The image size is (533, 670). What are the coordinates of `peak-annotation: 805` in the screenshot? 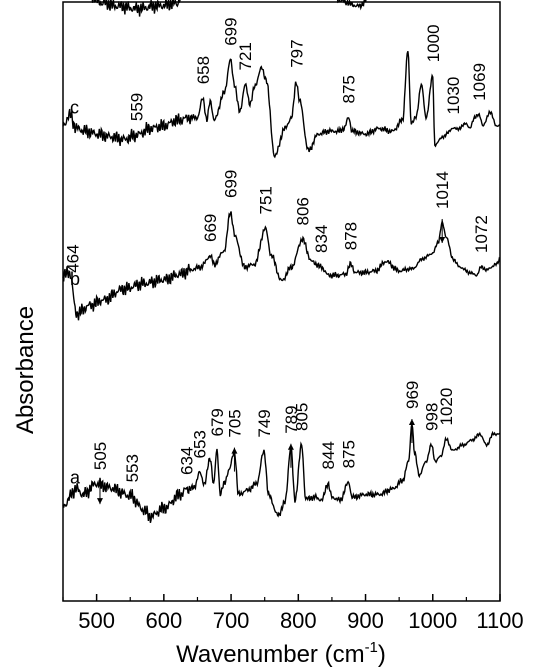 It's located at (302, 417).